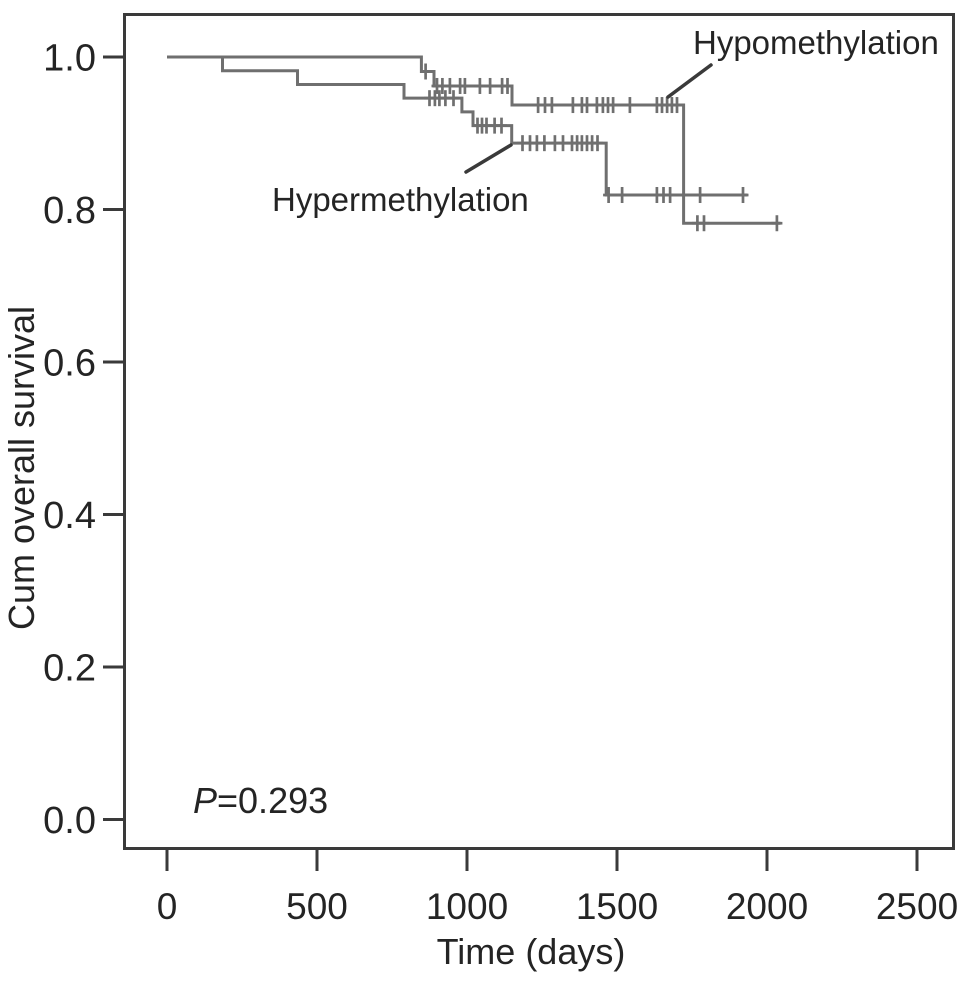  What do you see at coordinates (467, 906) in the screenshot?
I see `x-tick-label: 1000` at bounding box center [467, 906].